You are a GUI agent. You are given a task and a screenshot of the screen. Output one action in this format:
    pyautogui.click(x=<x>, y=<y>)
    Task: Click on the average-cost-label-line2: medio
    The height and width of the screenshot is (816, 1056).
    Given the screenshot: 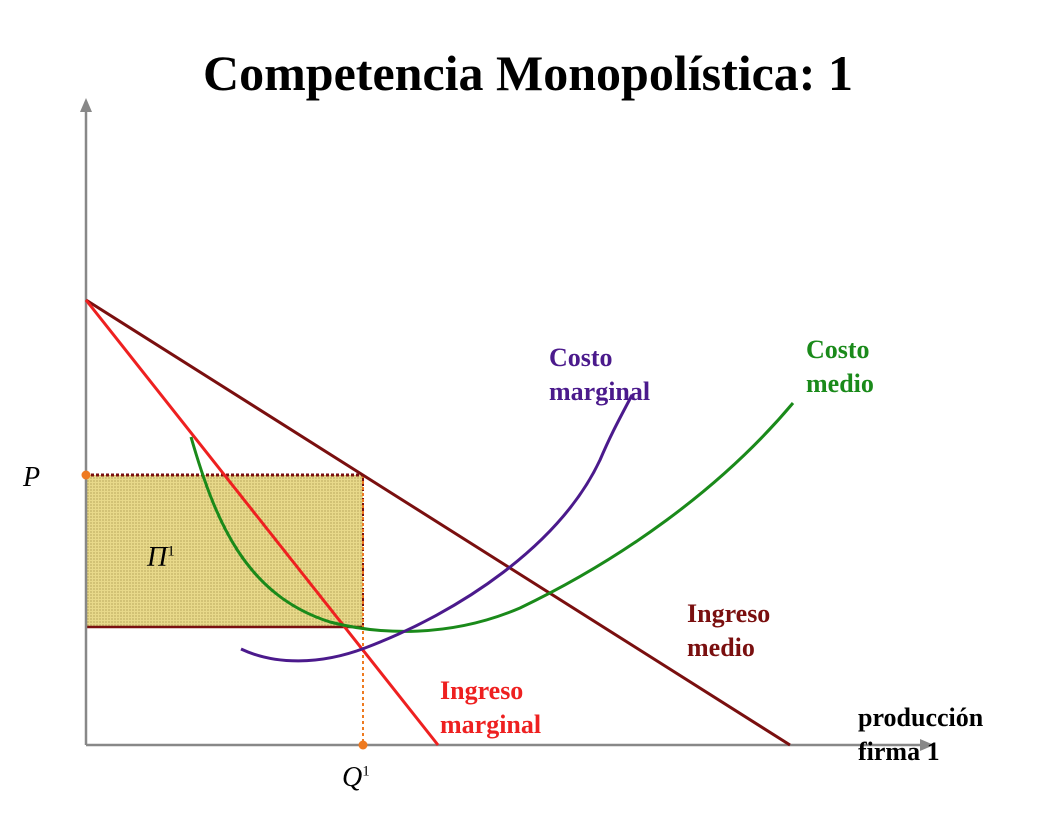 What is the action you would take?
    pyautogui.click(x=840, y=383)
    